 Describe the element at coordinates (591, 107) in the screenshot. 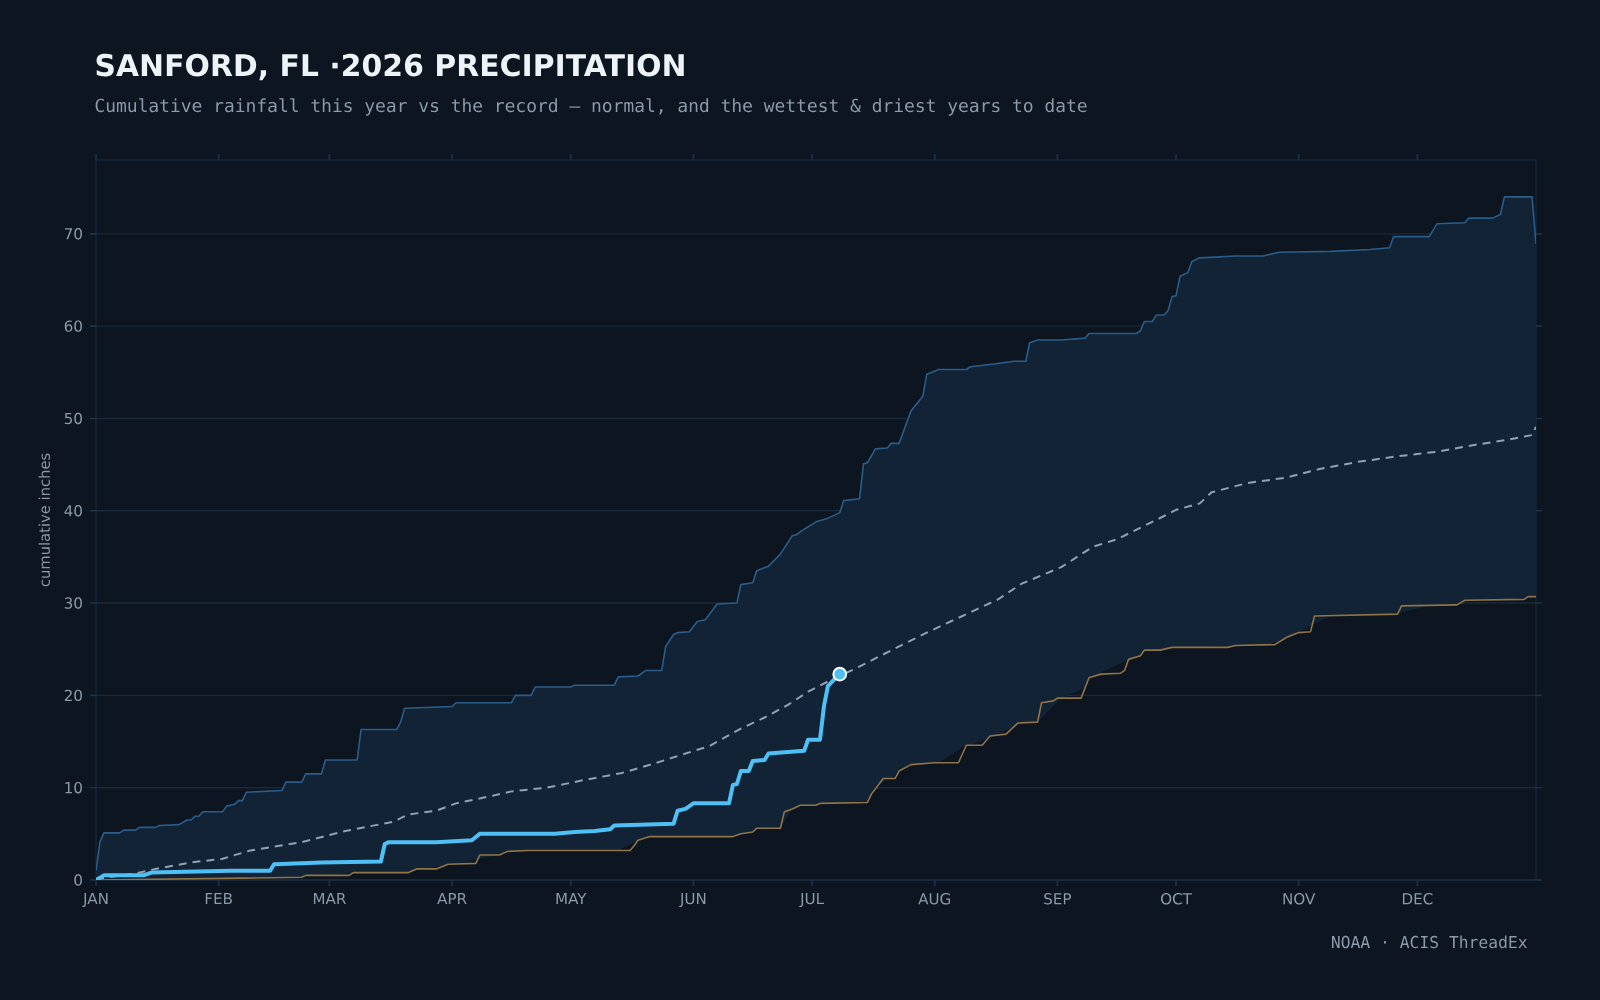

I see `chart-subtitle: Cumulative rainfall this year vs the record — normal, and the wettest & driest years to date` at that location.